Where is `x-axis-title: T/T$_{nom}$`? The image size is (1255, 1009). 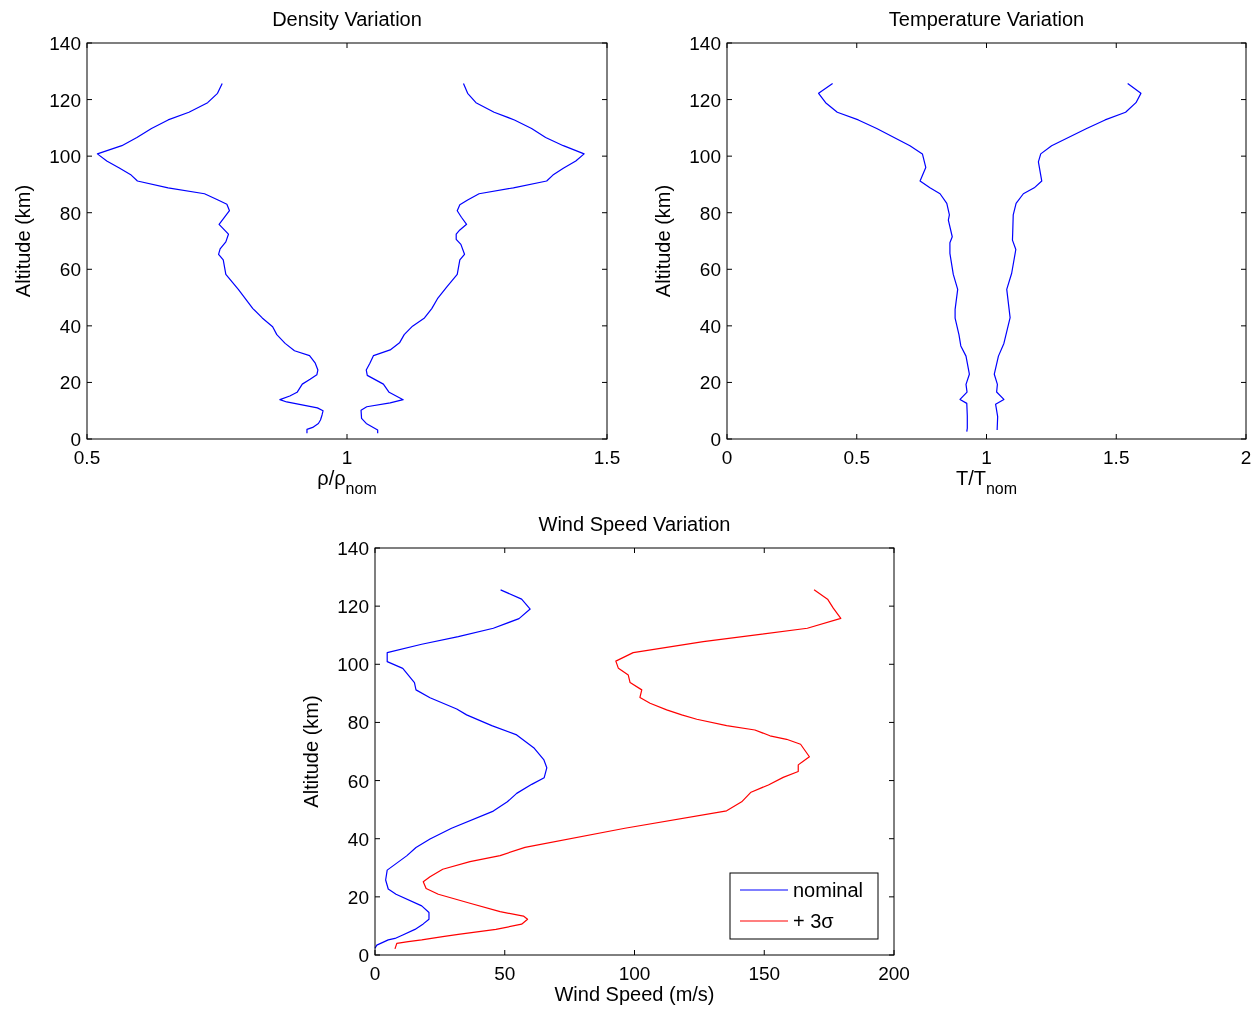 x-axis-title: T/T$_{nom}$ is located at coordinates (986, 482).